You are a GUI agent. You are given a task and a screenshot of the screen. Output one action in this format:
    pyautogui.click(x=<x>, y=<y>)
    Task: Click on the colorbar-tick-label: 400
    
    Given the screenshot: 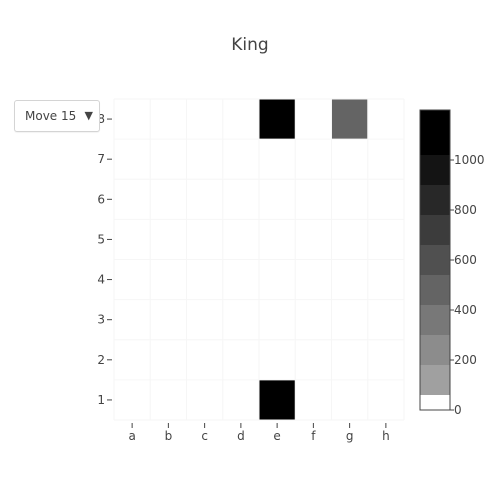 What is the action you would take?
    pyautogui.click(x=465, y=310)
    